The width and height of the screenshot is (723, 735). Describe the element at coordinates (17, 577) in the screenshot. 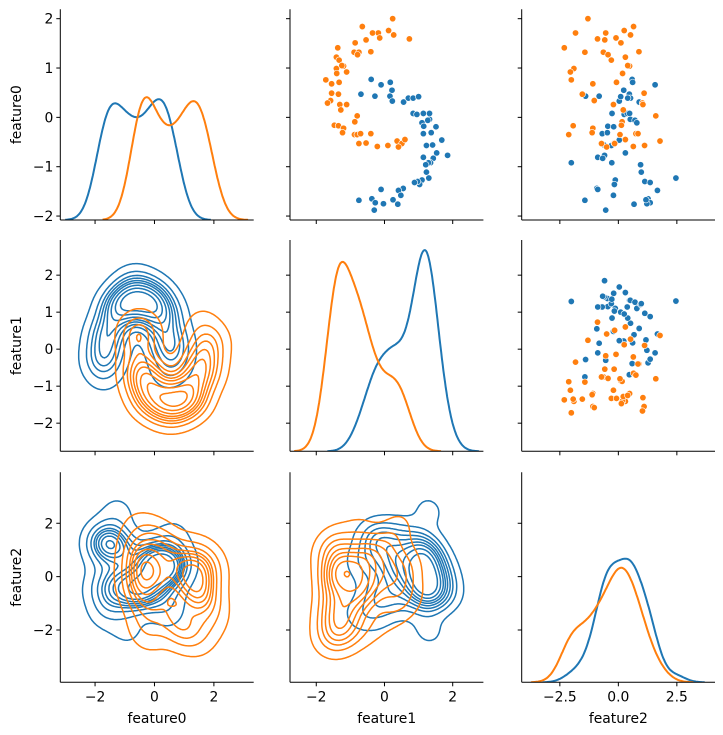

I see `y-axis-label: feature2` at that location.